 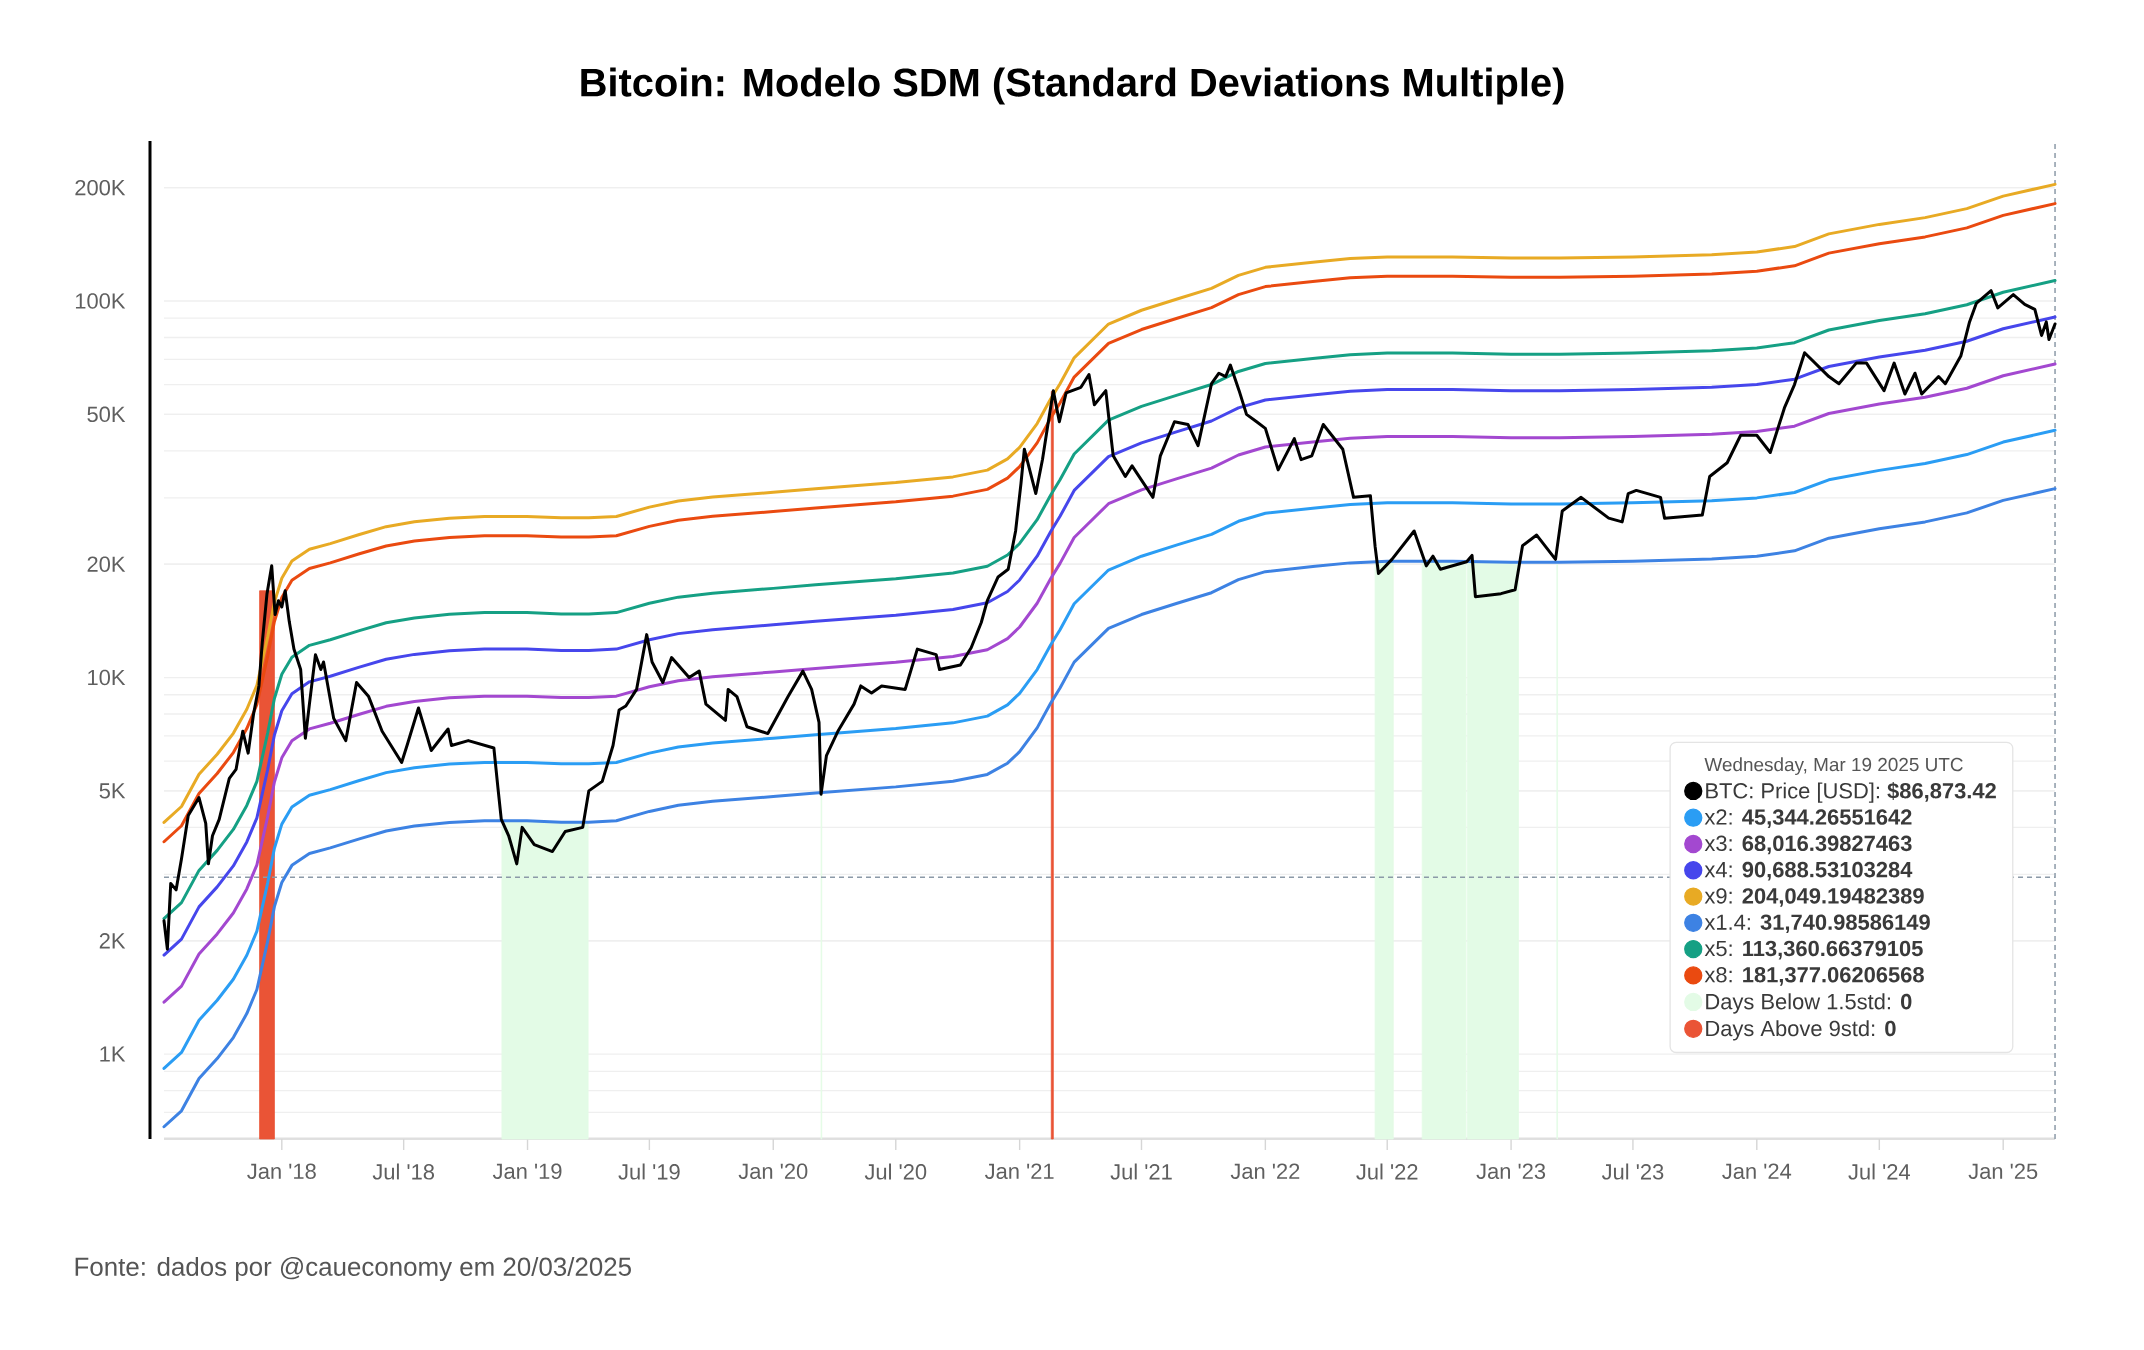 I want to click on x-tick-label: Jan '19, so click(x=527, y=1171).